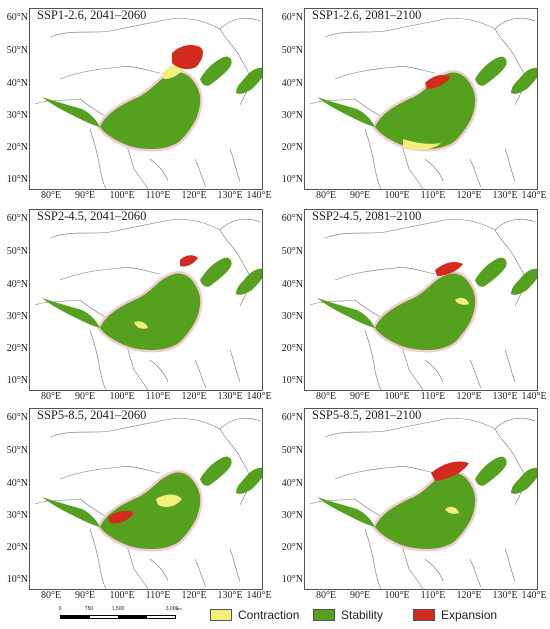 Image resolution: width=550 pixels, height=629 pixels. Describe the element at coordinates (469, 615) in the screenshot. I see `legend-label-expansion: Expansion` at that location.